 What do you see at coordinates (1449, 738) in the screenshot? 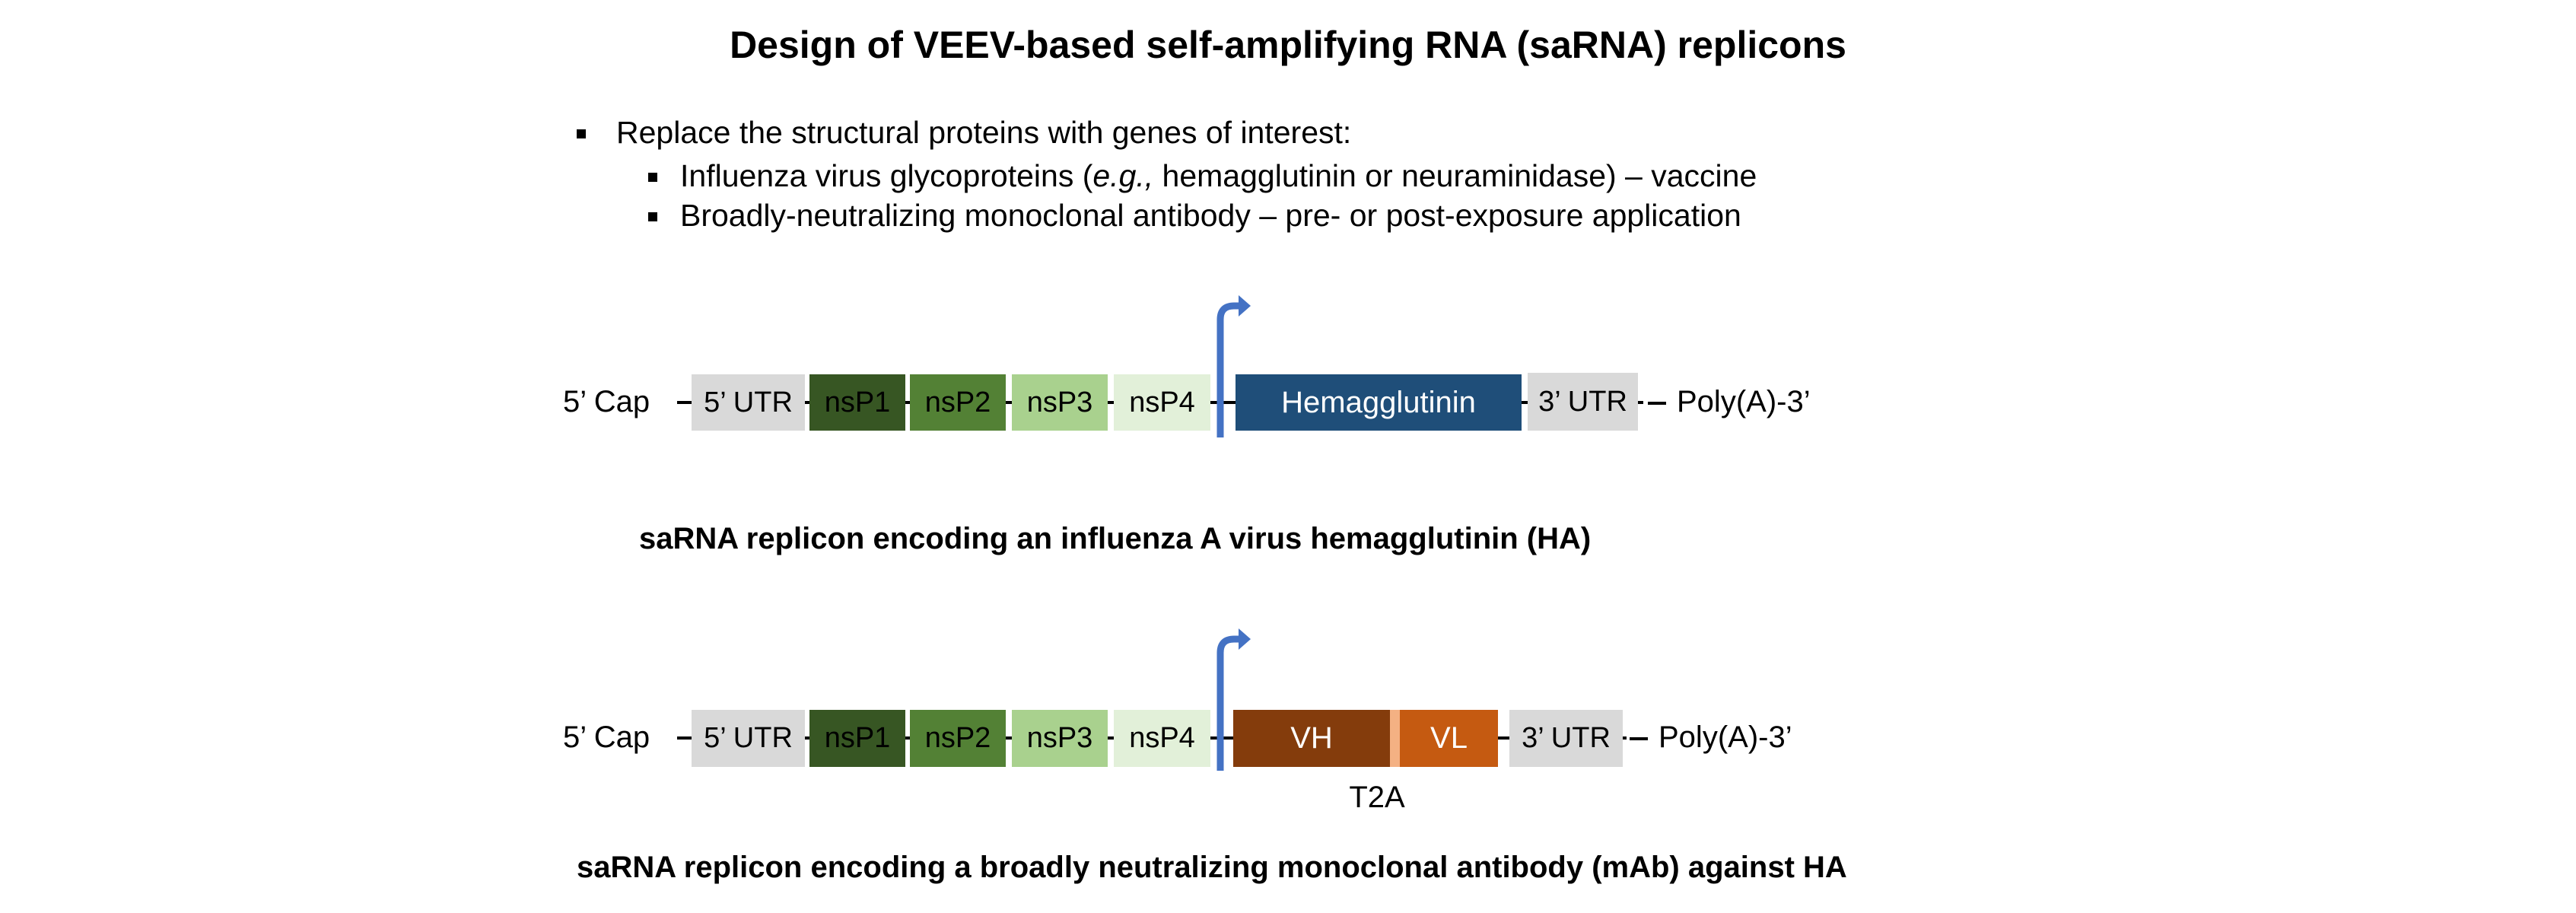
I see `vl-box: VL` at bounding box center [1449, 738].